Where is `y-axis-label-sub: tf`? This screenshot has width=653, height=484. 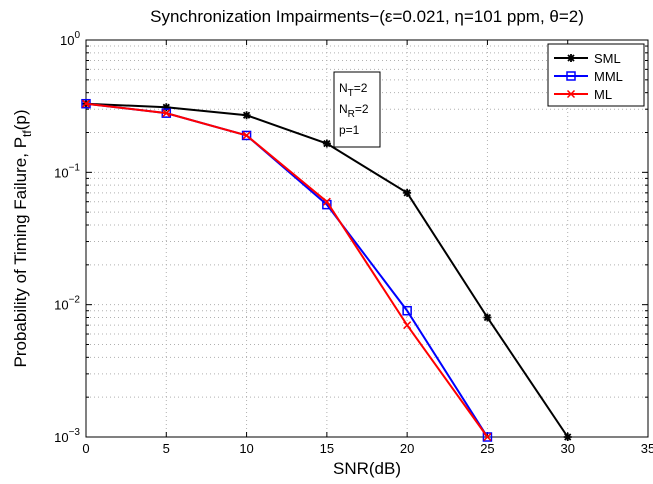 y-axis-label-sub: tf is located at coordinates (27, 133).